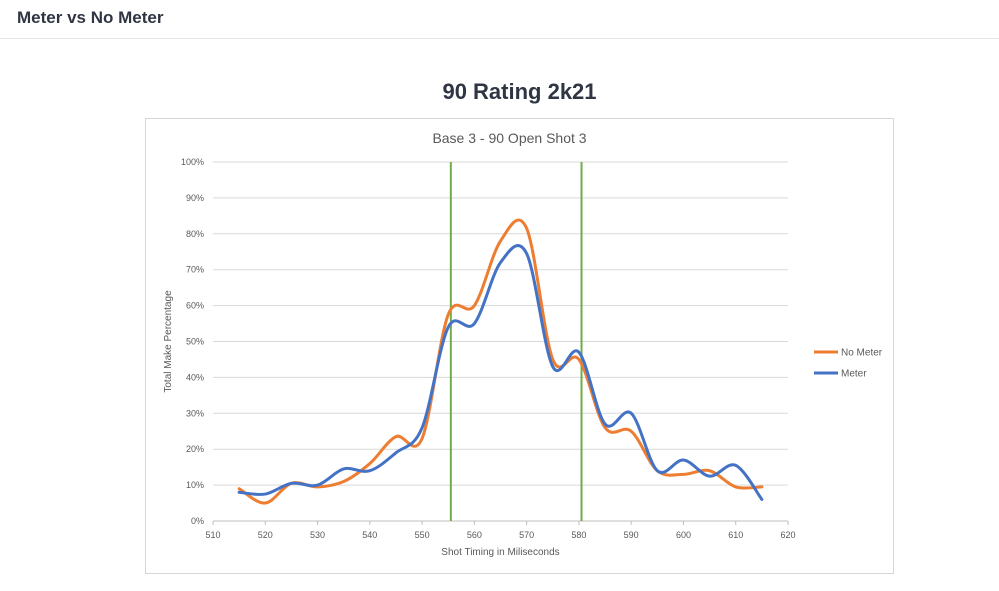 This screenshot has width=999, height=591. I want to click on y-tick-label: 30%, so click(195, 413).